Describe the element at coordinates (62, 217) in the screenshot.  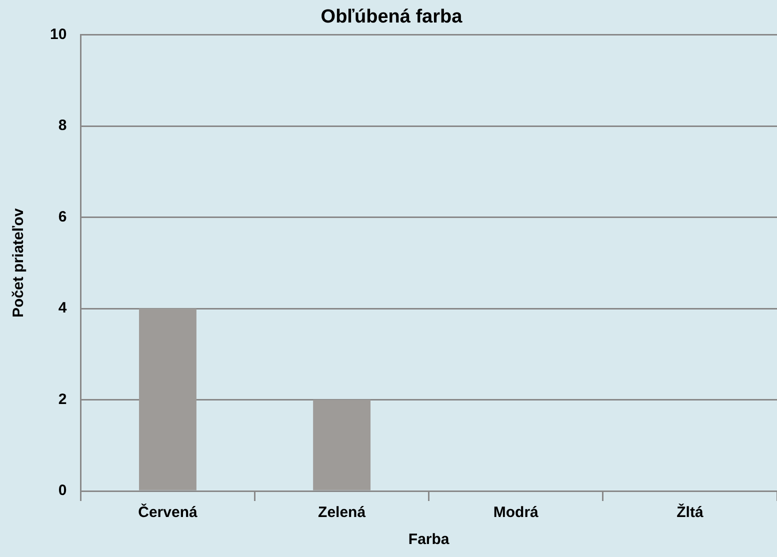
I see `y-tick-label: 6` at that location.